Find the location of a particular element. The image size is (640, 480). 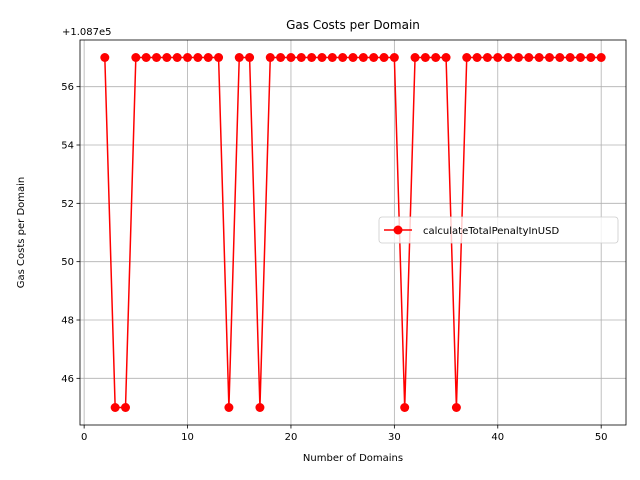

legend-entry-label: calculateTotalPenaltyInUSD is located at coordinates (491, 231).